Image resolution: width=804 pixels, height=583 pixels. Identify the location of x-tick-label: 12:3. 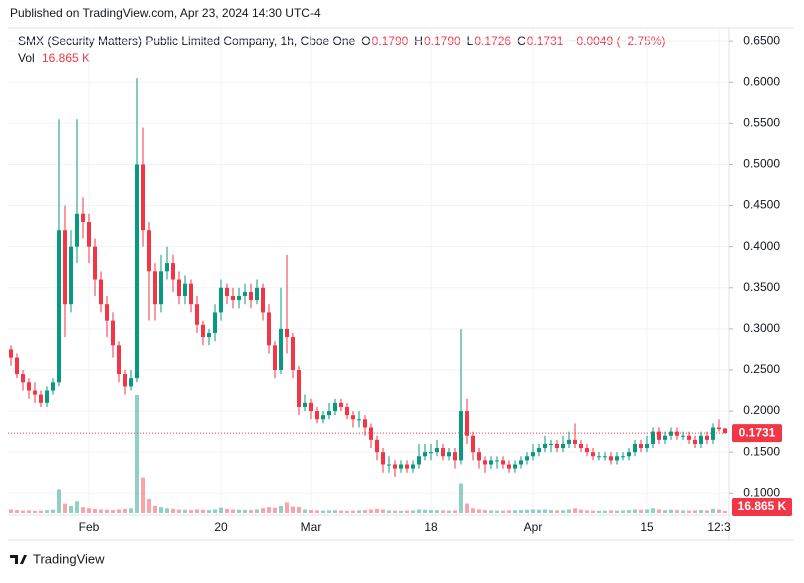
(719, 527).